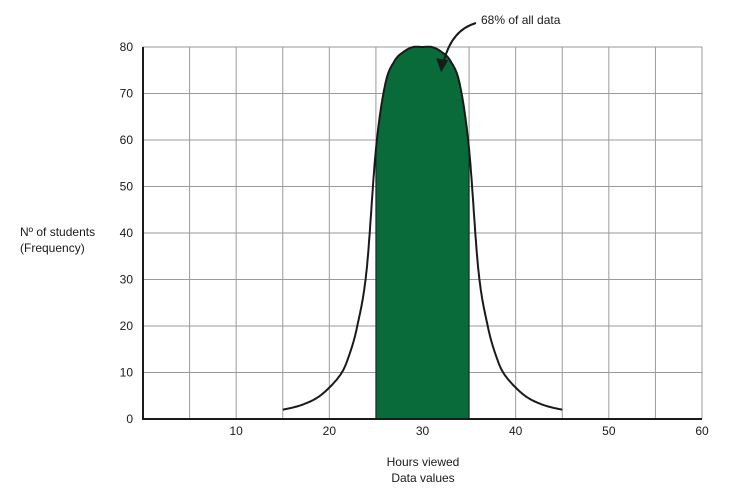  Describe the element at coordinates (127, 47) in the screenshot. I see `y-tick-label: 80` at that location.